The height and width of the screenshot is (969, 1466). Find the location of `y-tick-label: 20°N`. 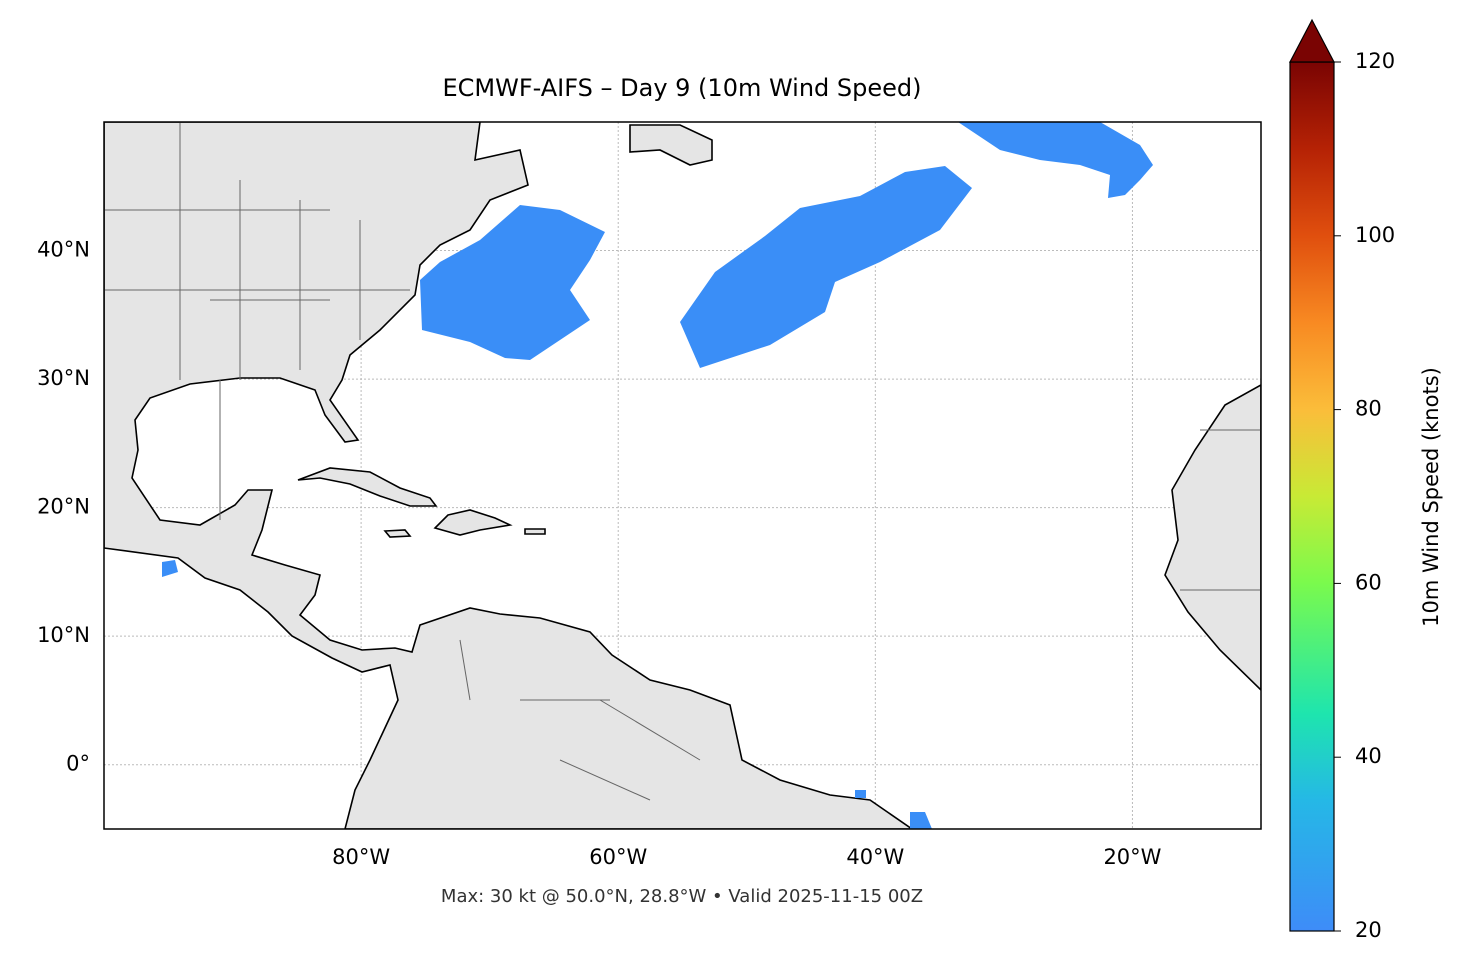

y-tick-label: 20°N is located at coordinates (63, 507).